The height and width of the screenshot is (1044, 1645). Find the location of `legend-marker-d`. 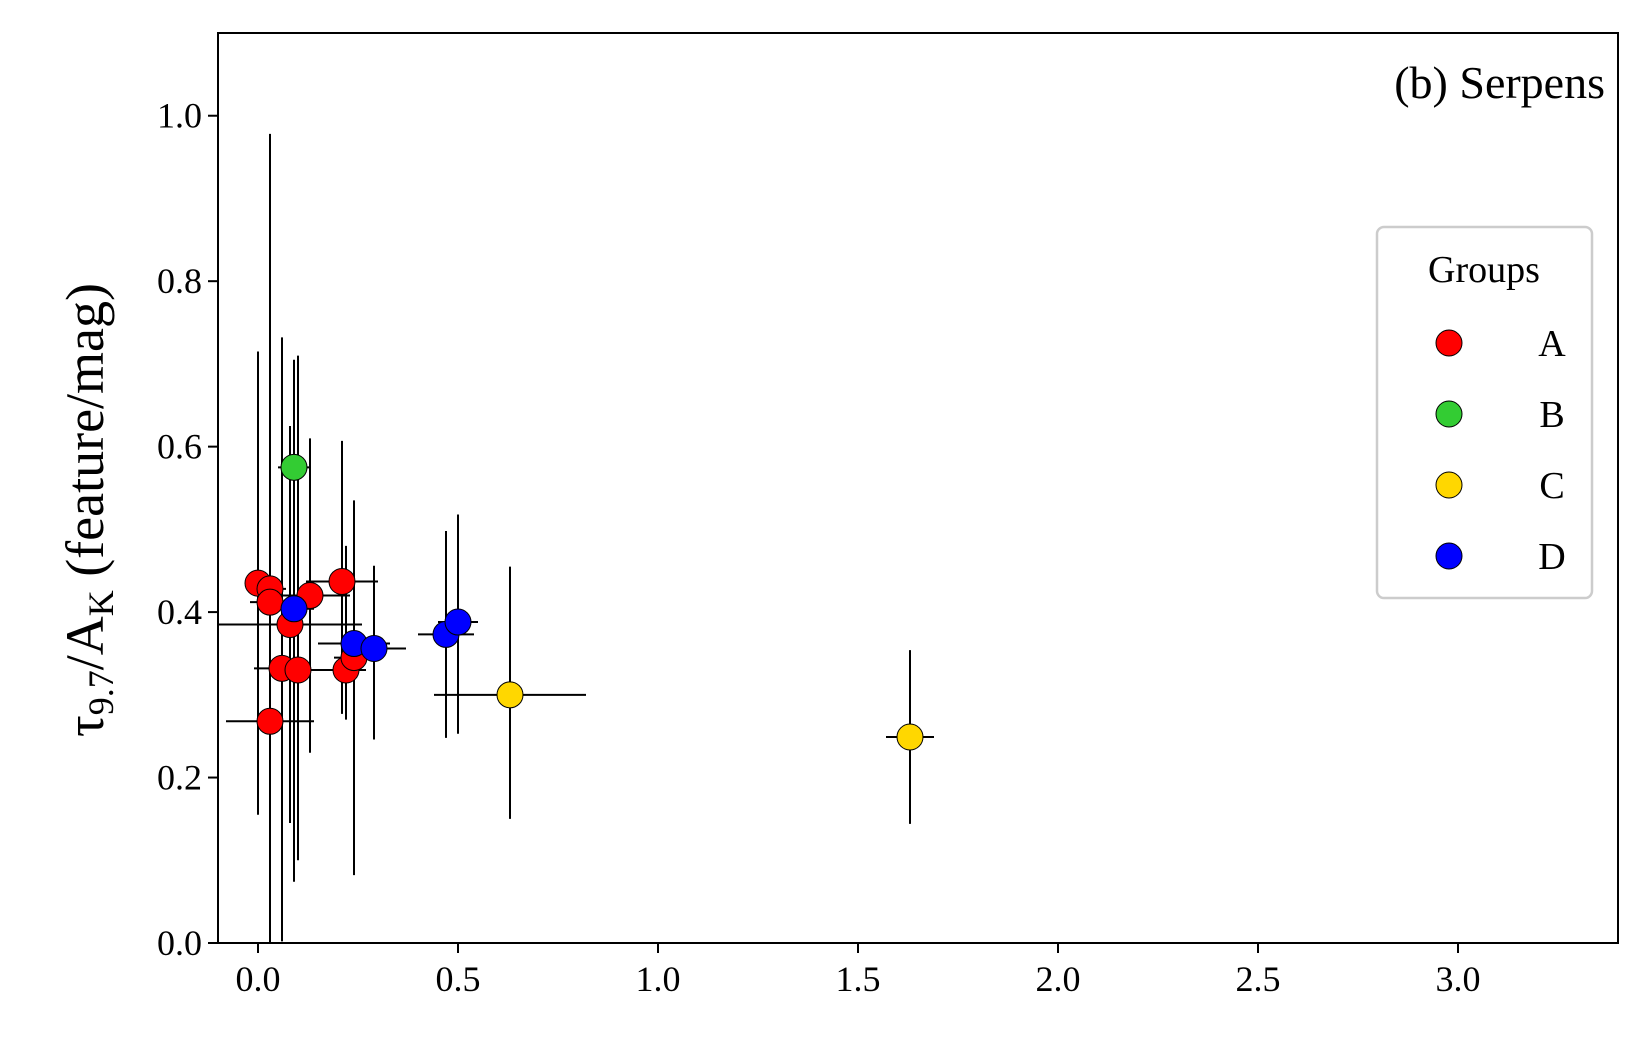

legend-marker-d is located at coordinates (1449, 556).